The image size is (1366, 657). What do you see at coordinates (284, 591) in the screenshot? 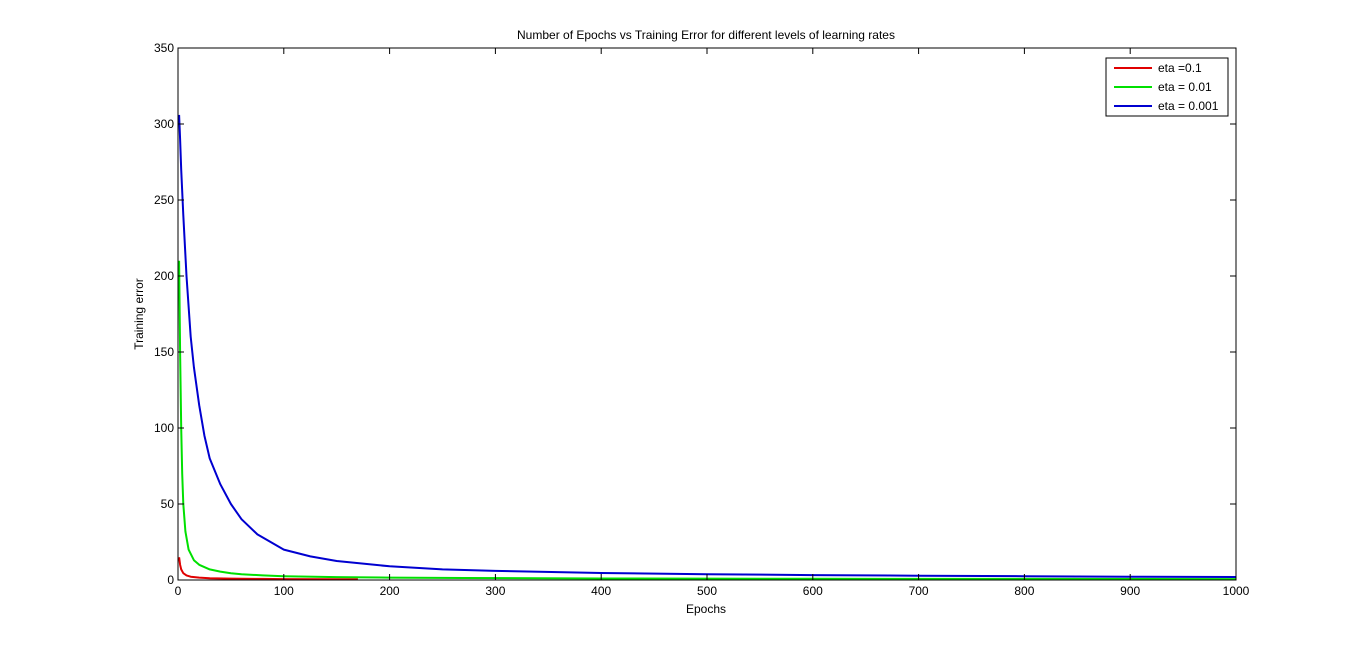
I see `x-tick-label: 100` at bounding box center [284, 591].